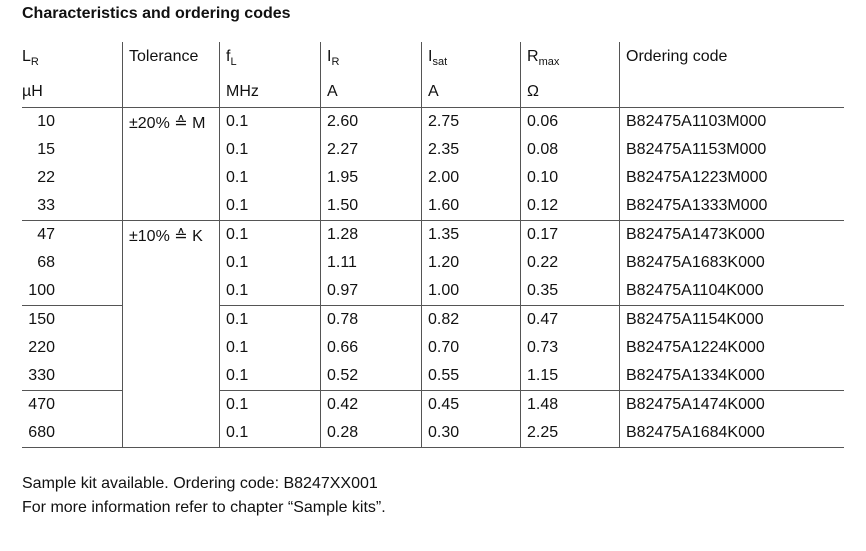 This screenshot has height=551, width=866. What do you see at coordinates (471, 376) in the screenshot?
I see `cell: 0.55` at bounding box center [471, 376].